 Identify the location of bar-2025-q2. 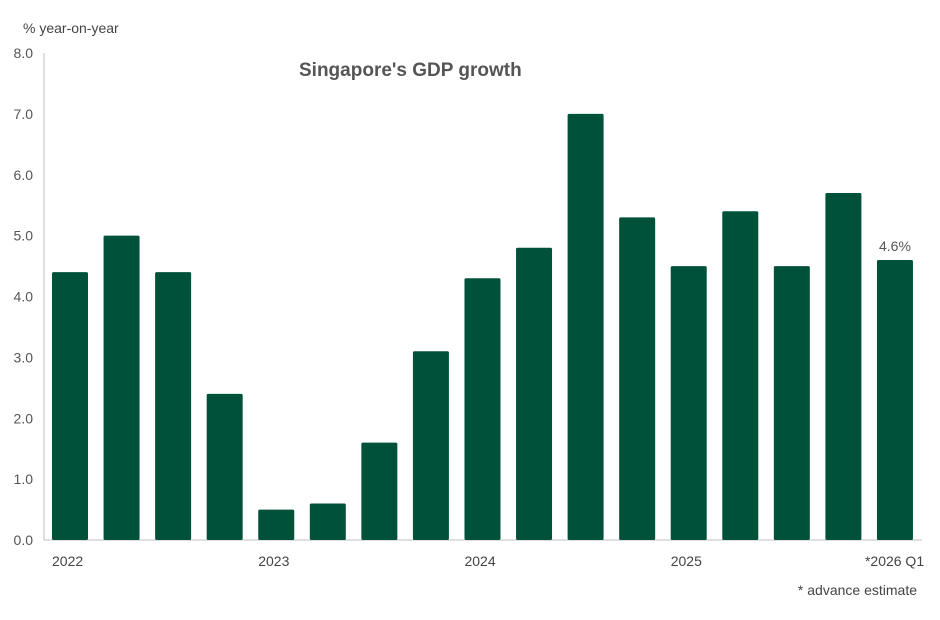
(740, 375).